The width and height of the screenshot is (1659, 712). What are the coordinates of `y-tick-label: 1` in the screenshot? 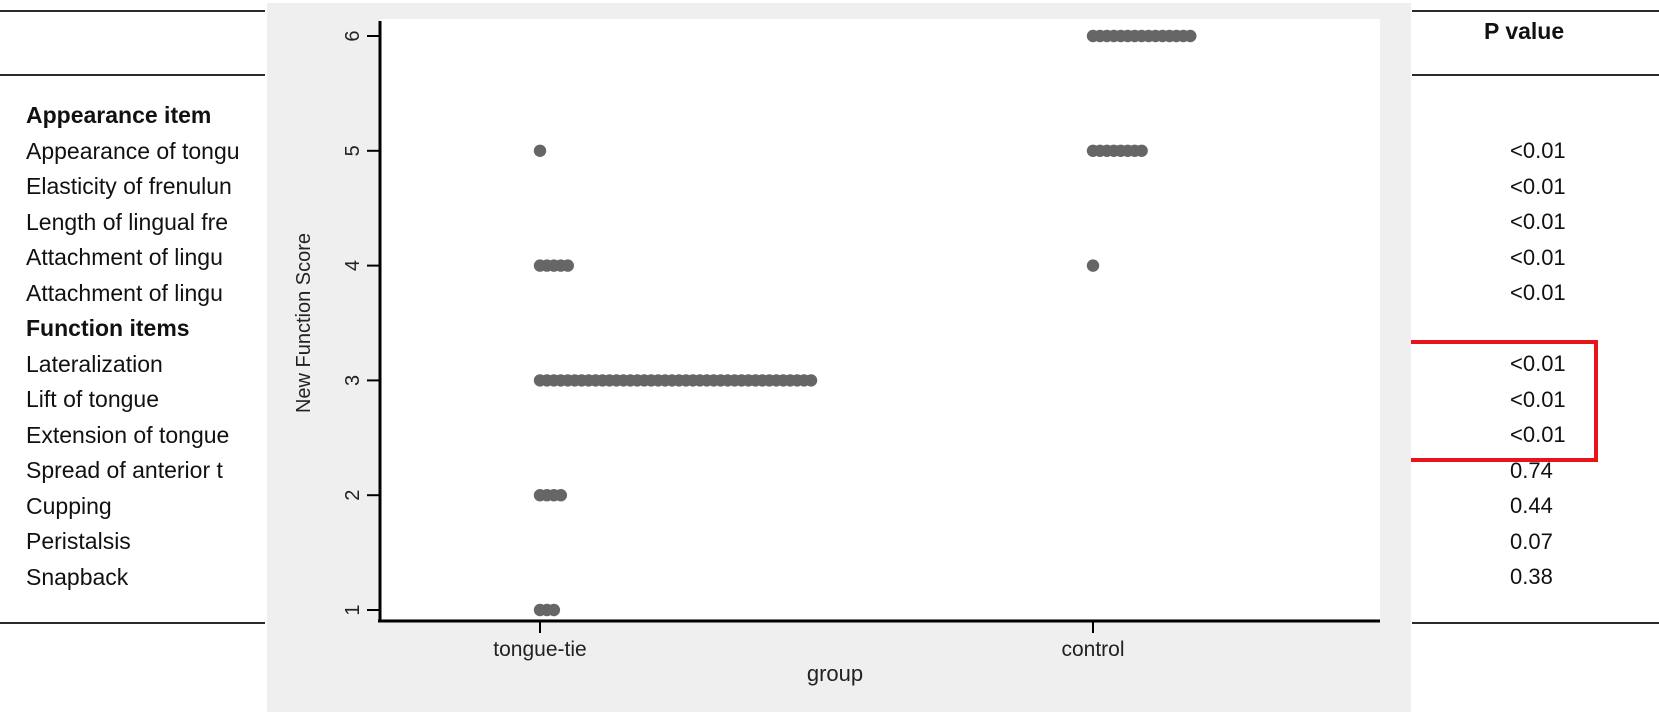 It's located at (353, 609).